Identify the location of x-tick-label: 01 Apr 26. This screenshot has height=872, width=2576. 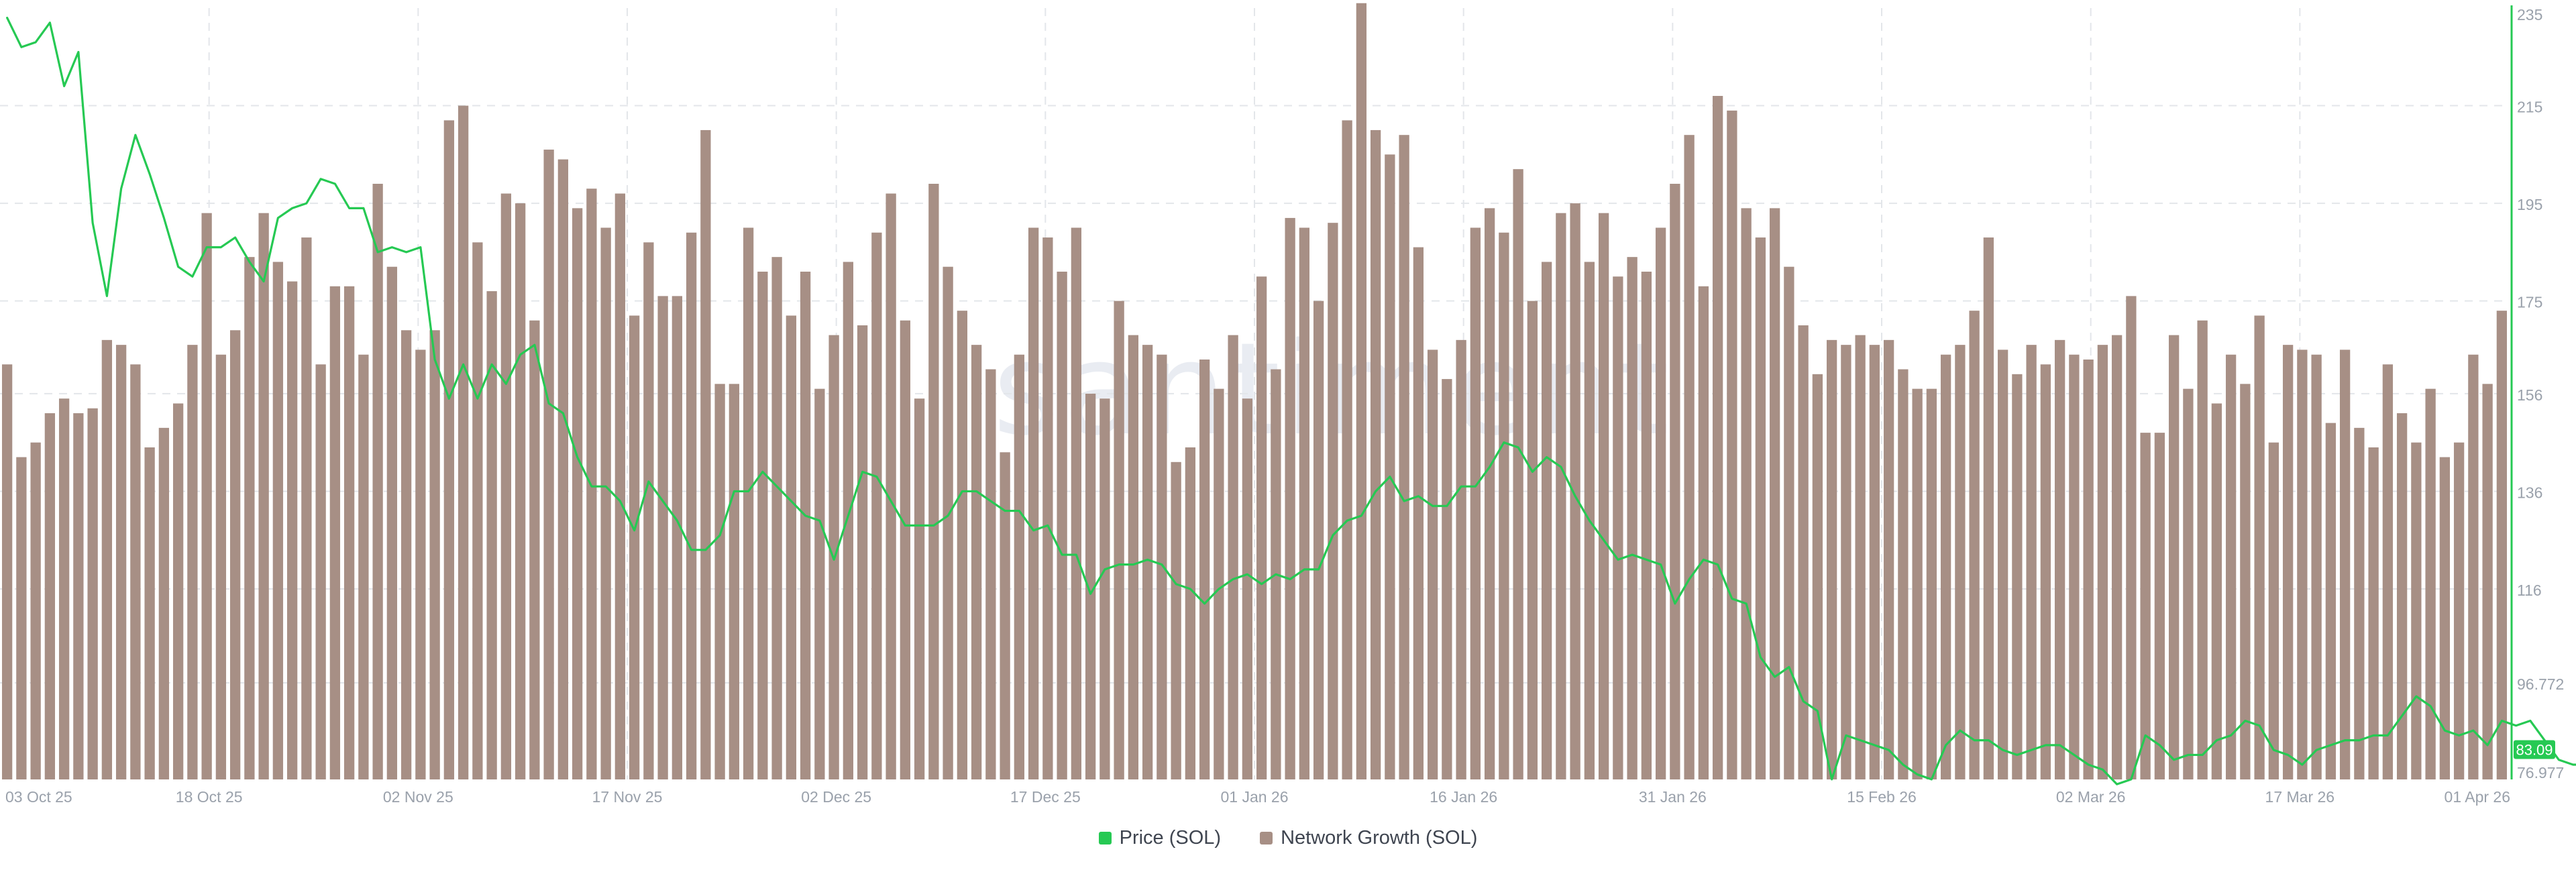
(2477, 797).